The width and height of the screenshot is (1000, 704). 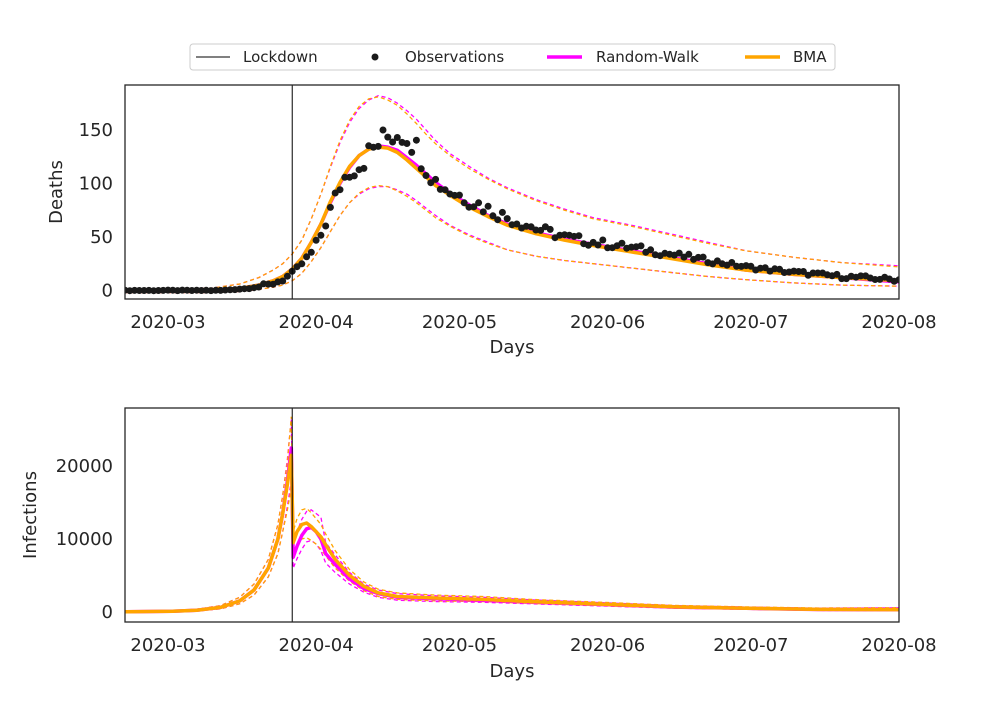 I want to click on infections-x-tick-label: 2020-06, so click(x=607, y=645).